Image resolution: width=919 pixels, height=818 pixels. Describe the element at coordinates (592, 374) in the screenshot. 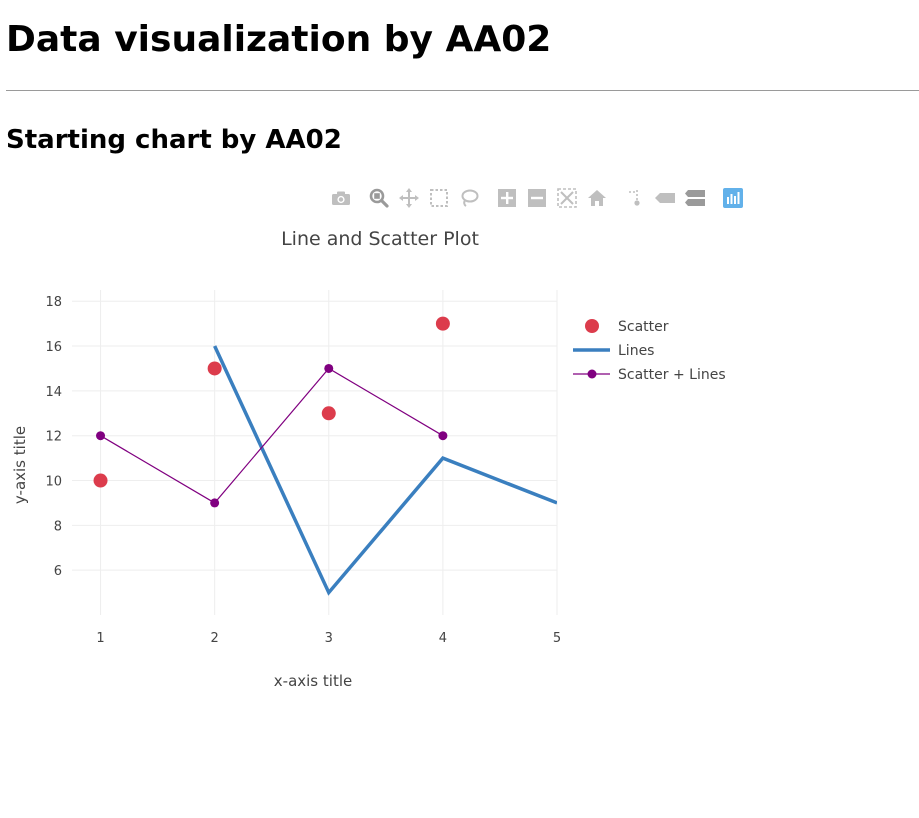

I see `legend-symbol-marker` at that location.